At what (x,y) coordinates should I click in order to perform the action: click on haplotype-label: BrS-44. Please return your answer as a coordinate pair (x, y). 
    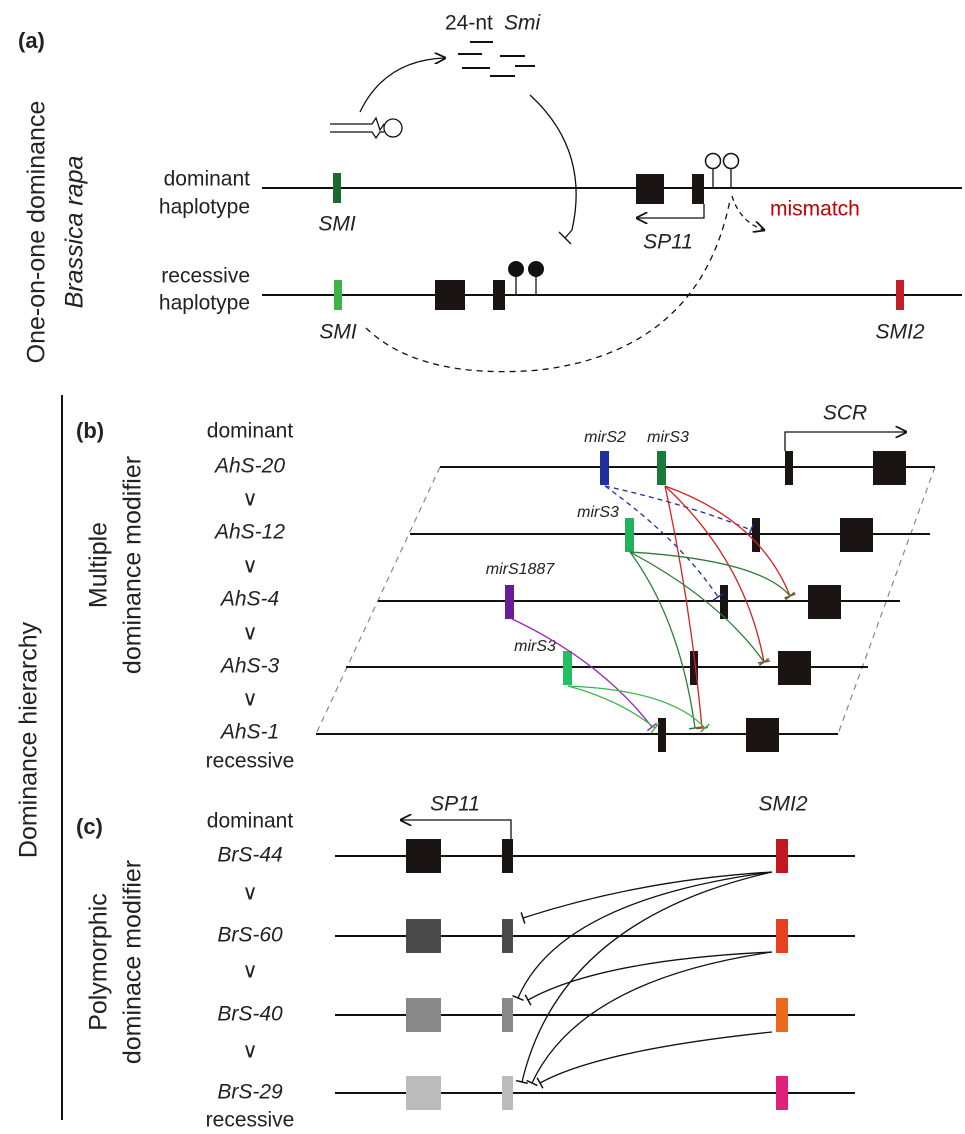
    Looking at the image, I should click on (249, 855).